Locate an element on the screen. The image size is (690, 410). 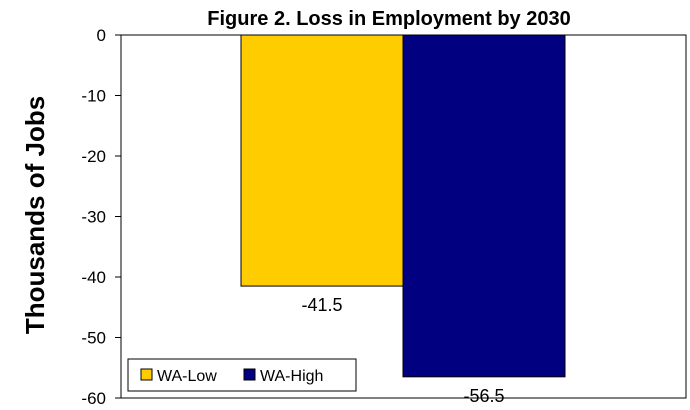
y-tick-label: -50 is located at coordinates (93, 338).